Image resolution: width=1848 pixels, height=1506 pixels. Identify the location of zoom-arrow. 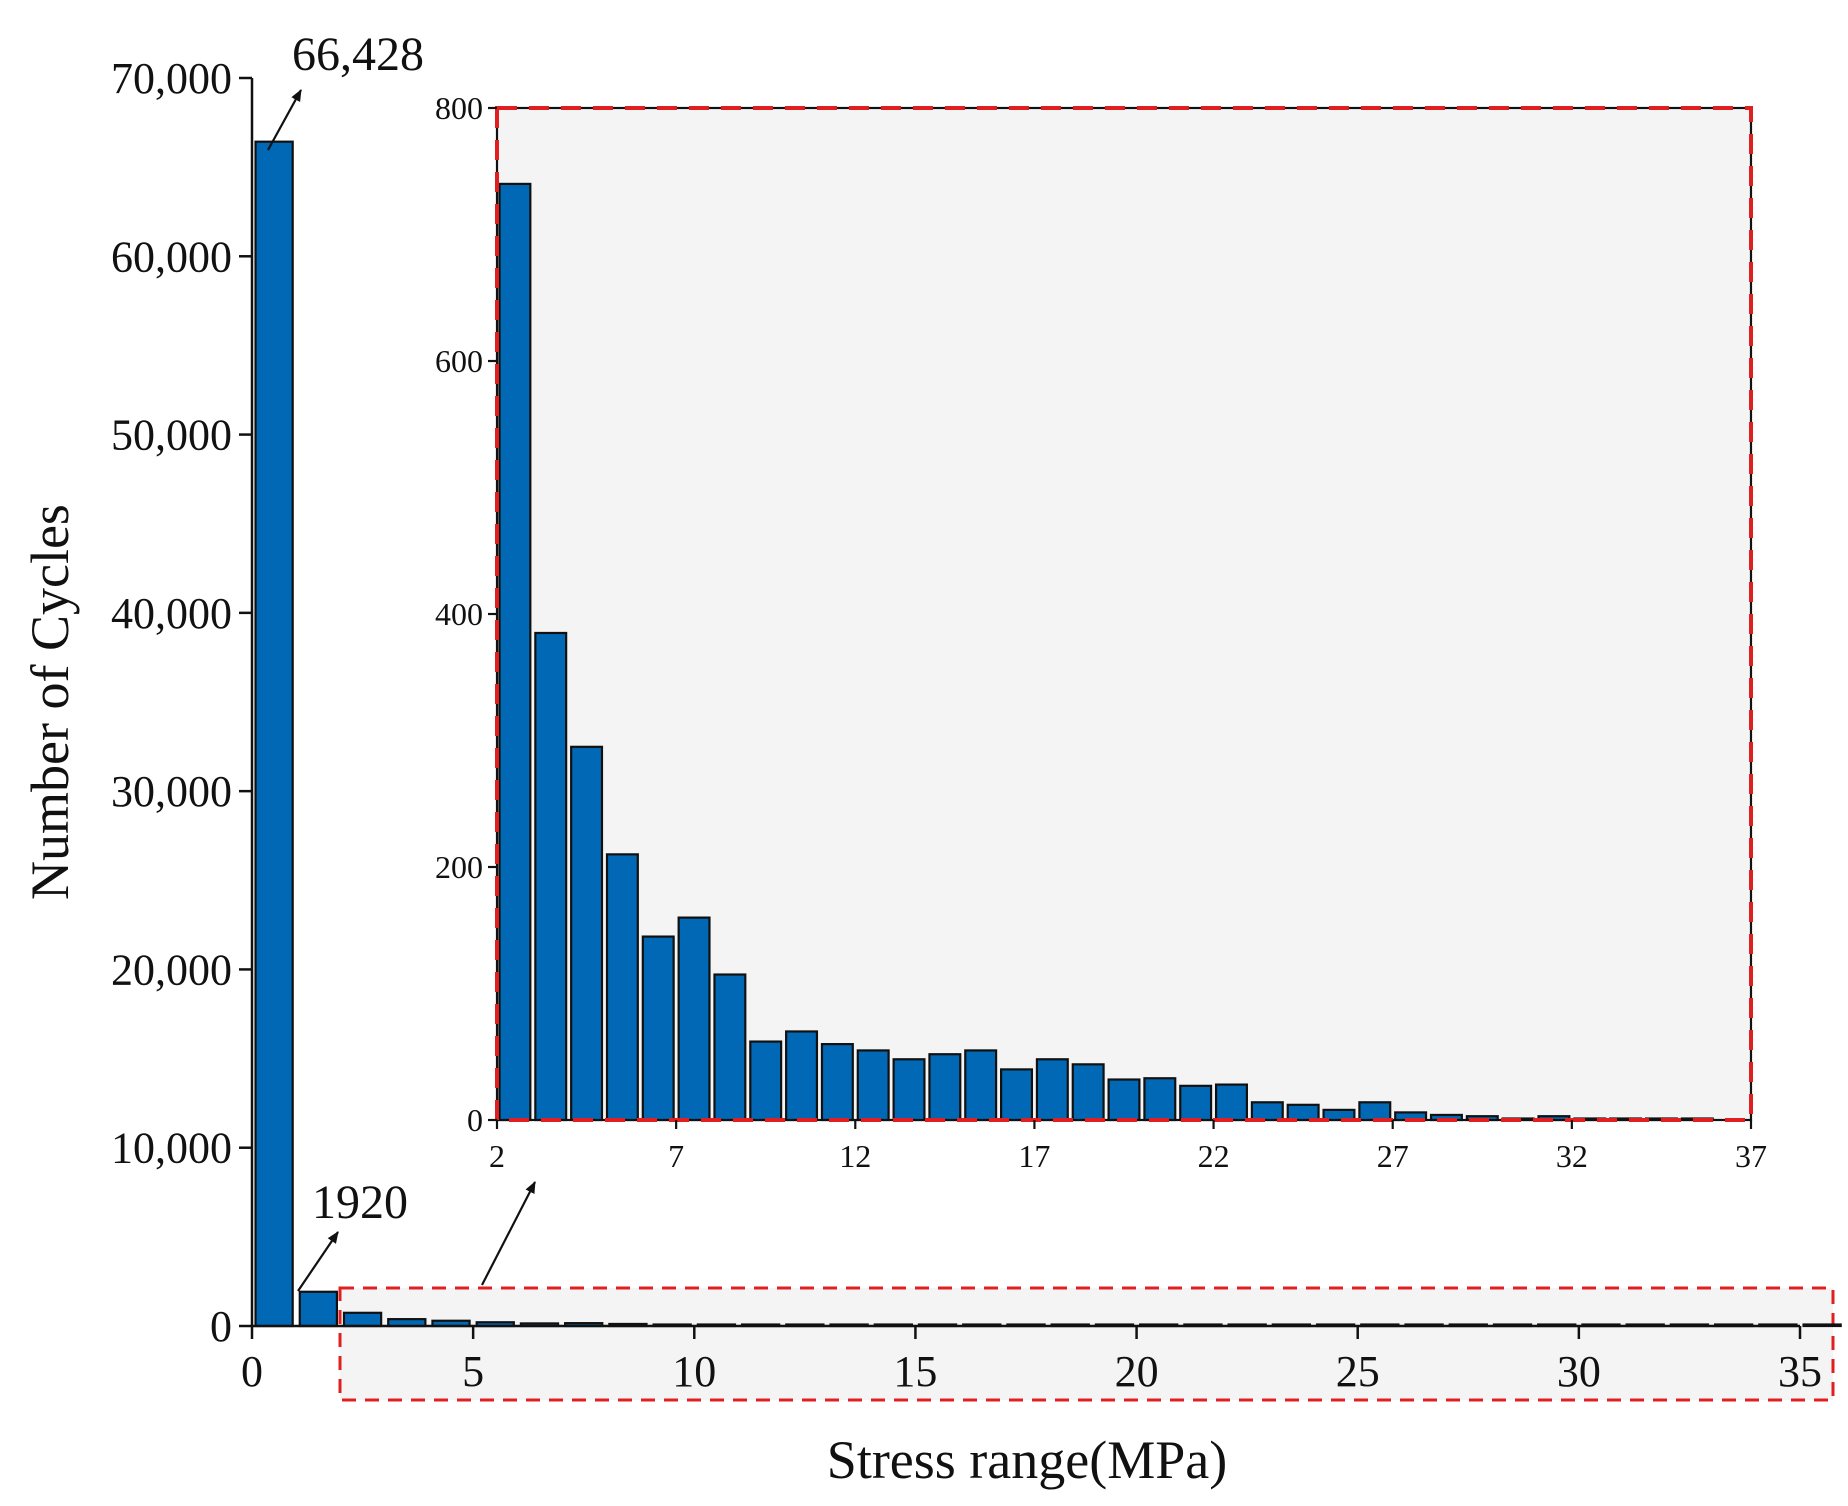
(508, 1233).